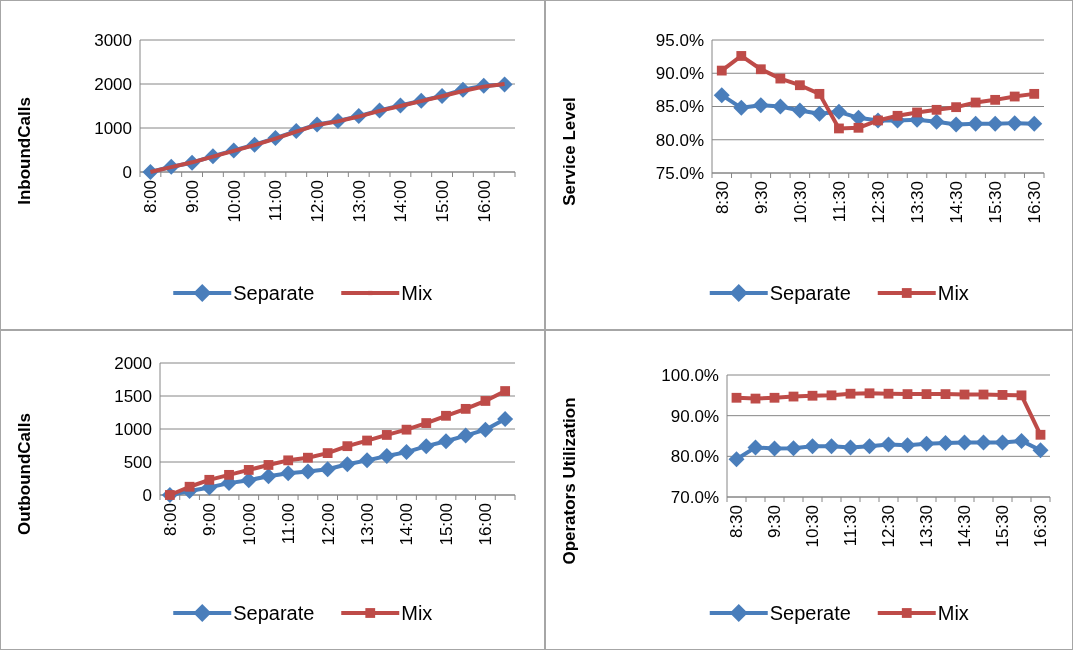 This screenshot has height=650, width=1073. I want to click on x-tick-label: 16:30, so click(1035, 202).